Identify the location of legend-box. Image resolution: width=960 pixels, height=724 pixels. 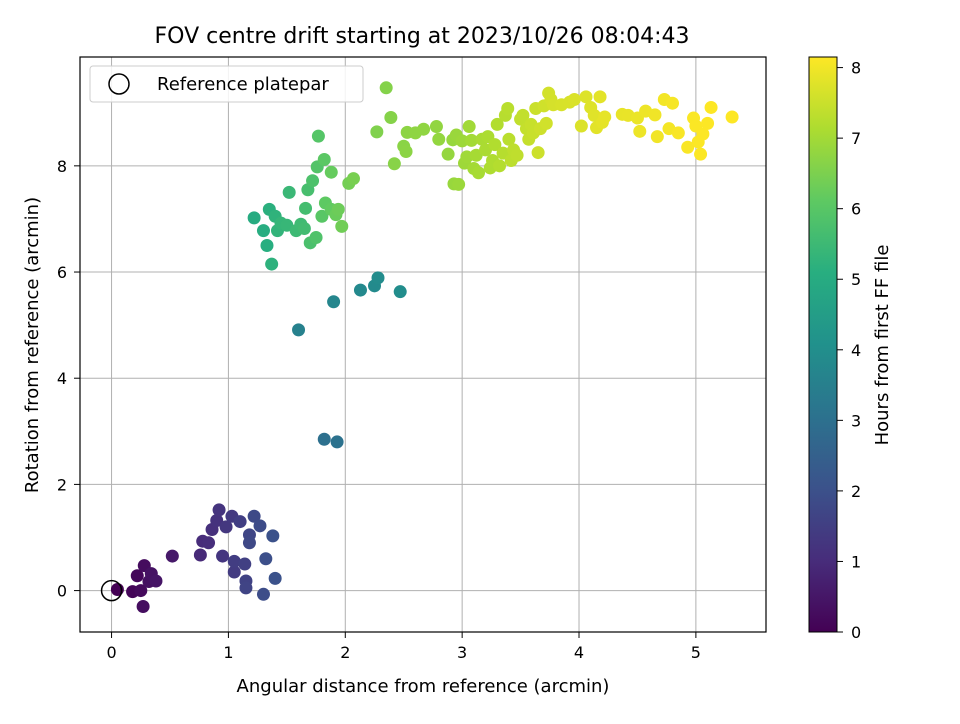
(226, 84).